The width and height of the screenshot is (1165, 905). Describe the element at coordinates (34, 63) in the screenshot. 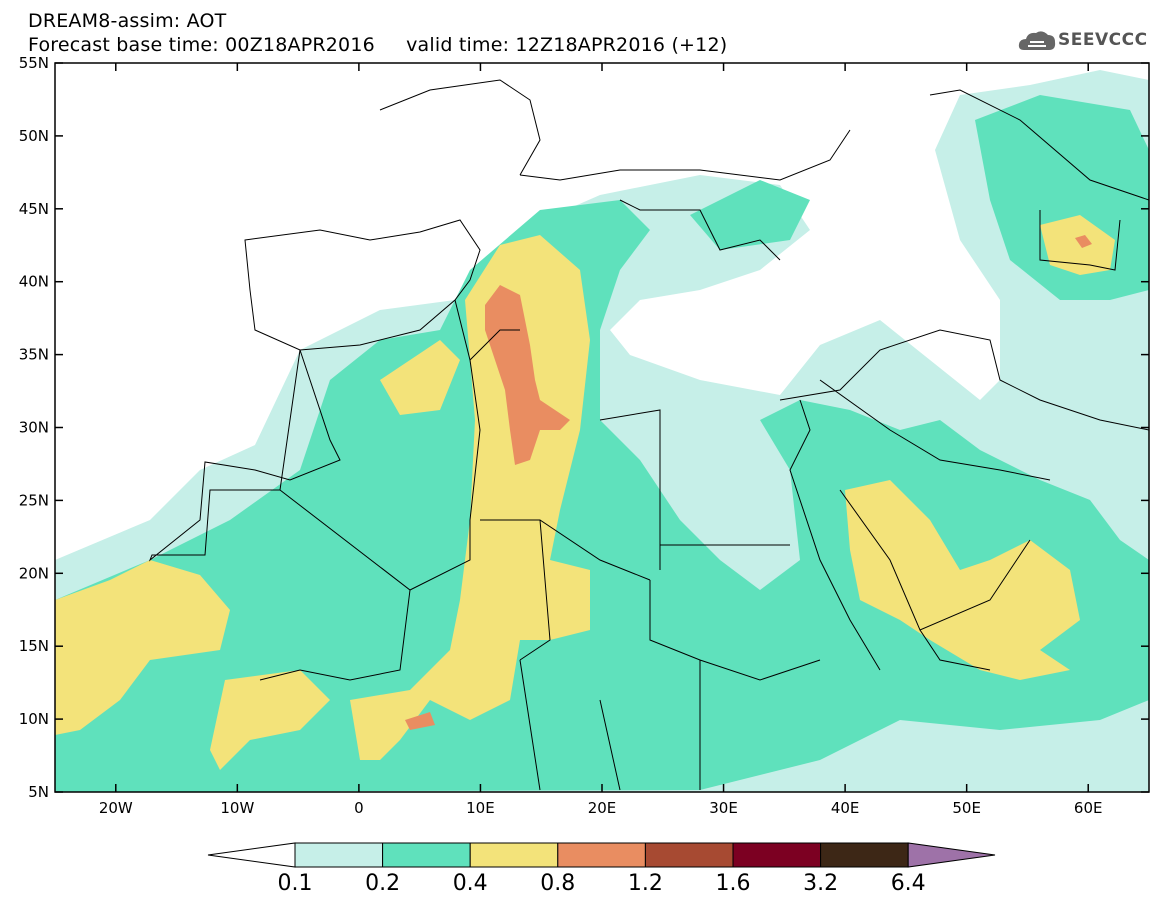

I see `lat-tick-label: 55N` at that location.